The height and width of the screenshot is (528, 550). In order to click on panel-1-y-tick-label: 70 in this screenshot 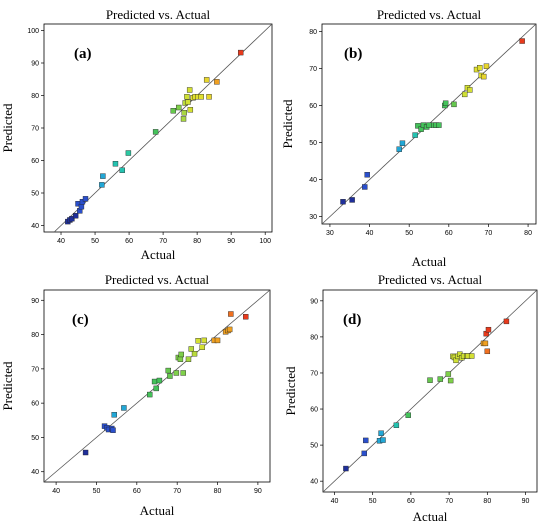, I will do `click(35, 129)`.